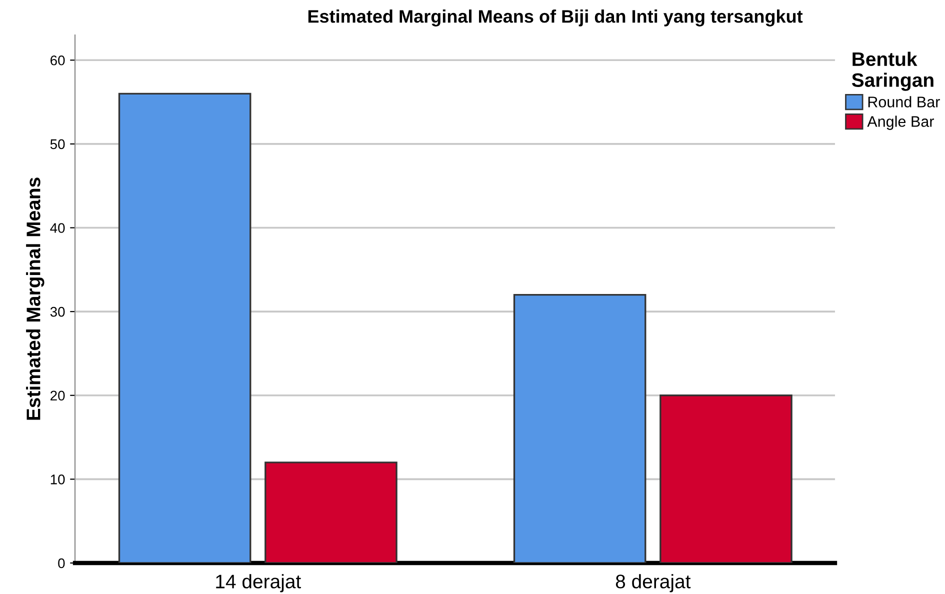  Describe the element at coordinates (57, 144) in the screenshot. I see `y-tick-label: 50` at that location.